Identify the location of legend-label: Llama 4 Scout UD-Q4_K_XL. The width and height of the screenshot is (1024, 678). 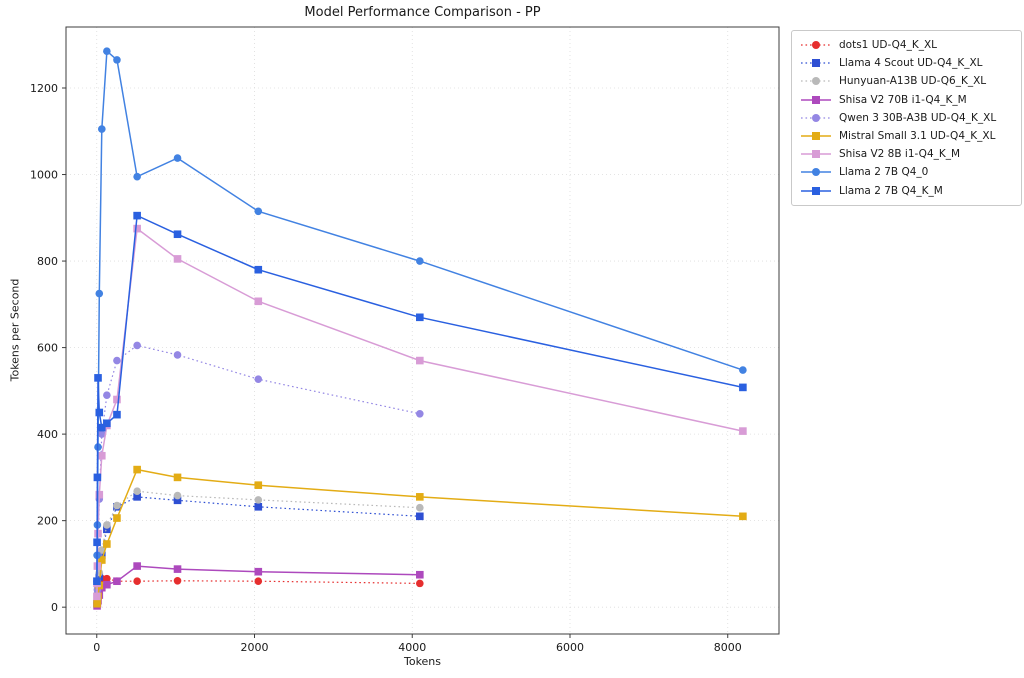
(911, 63).